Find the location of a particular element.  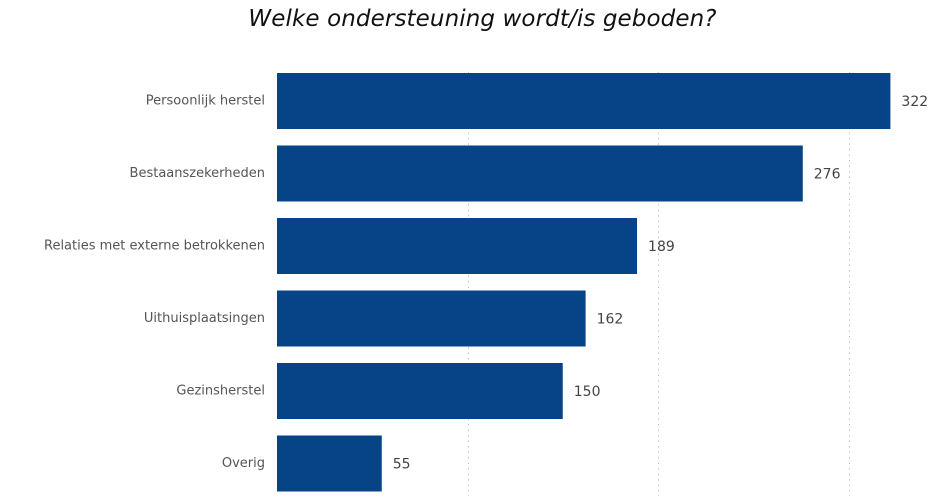

category-label-0: Persoonlijk herstel is located at coordinates (205, 101).